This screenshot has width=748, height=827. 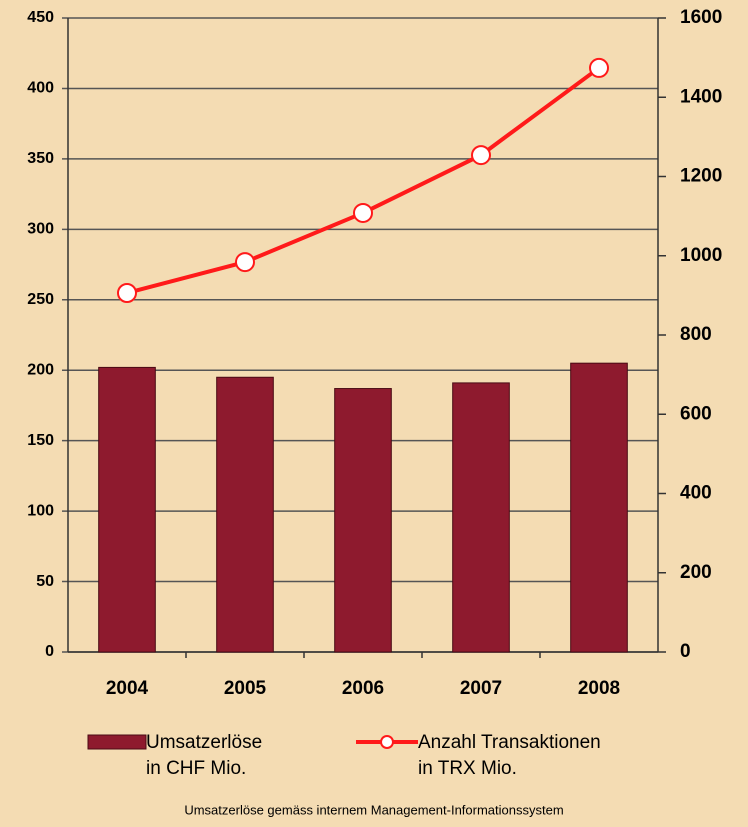 What do you see at coordinates (509, 755) in the screenshot?
I see `legend-label: Anzahl Transaktionen in TRX Mio.` at bounding box center [509, 755].